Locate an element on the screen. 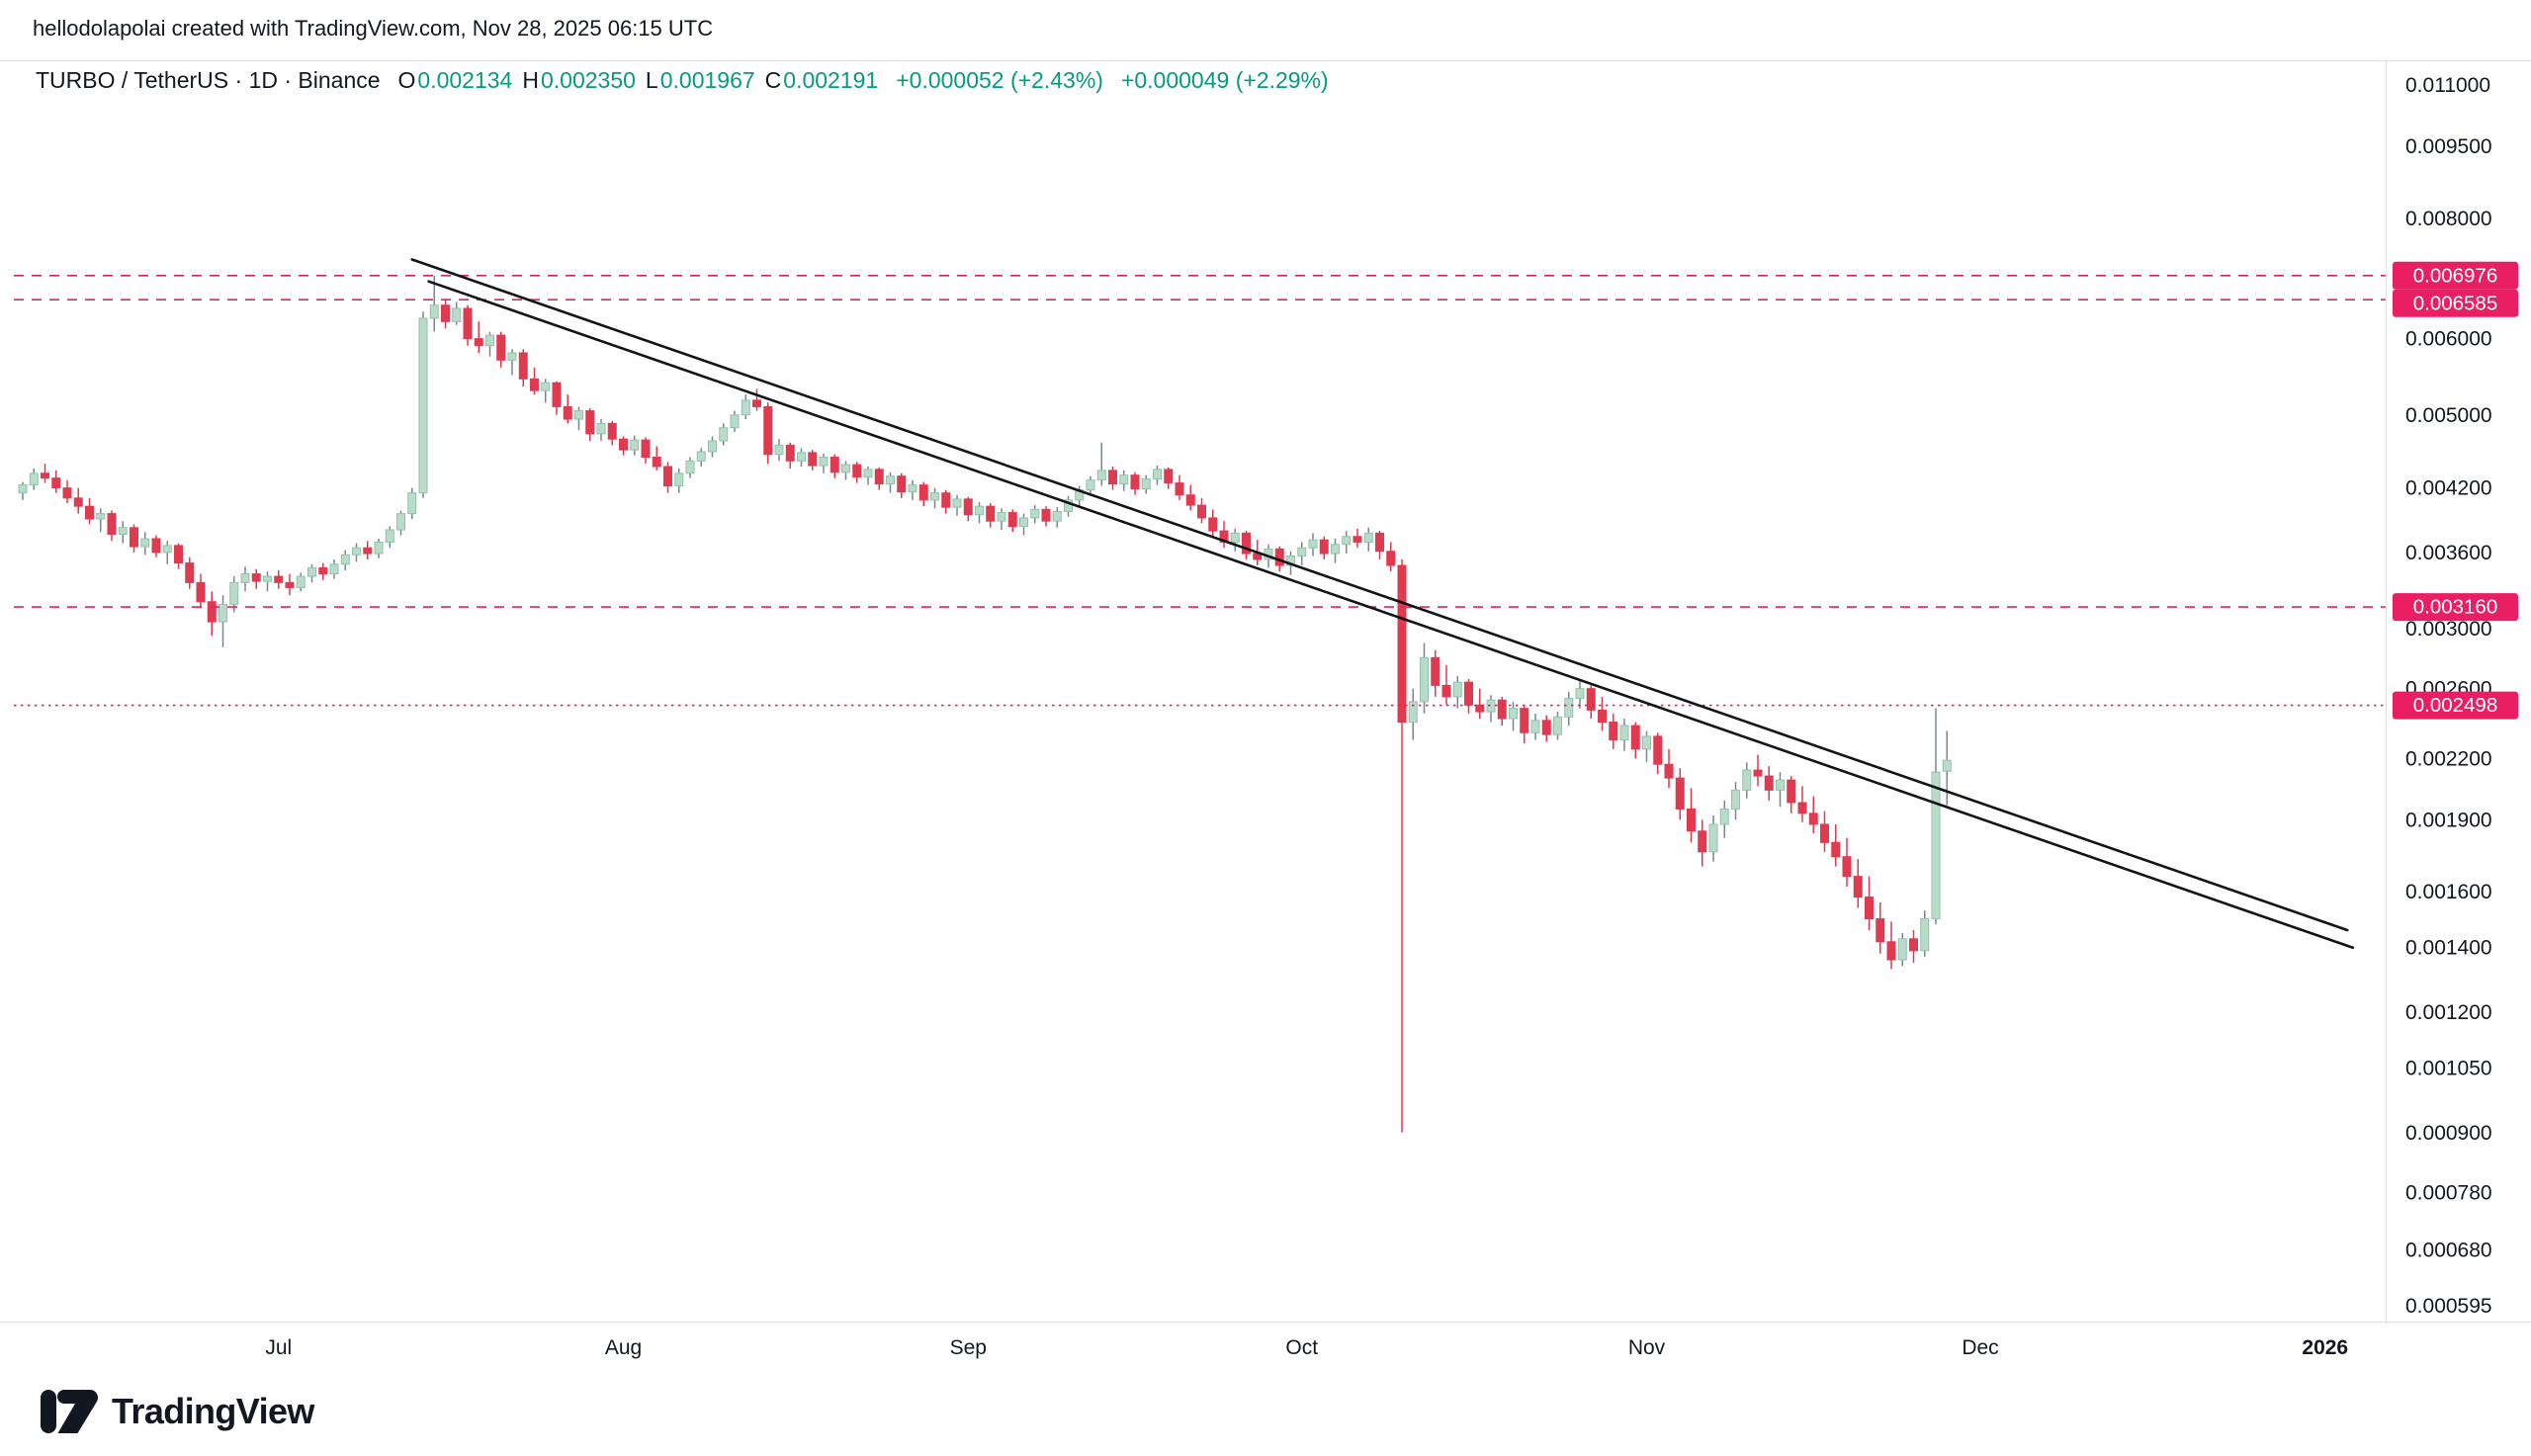 This screenshot has width=2531, height=1456. symbol-title: TURBO / TetherUS · 1D · Binance is located at coordinates (209, 80).